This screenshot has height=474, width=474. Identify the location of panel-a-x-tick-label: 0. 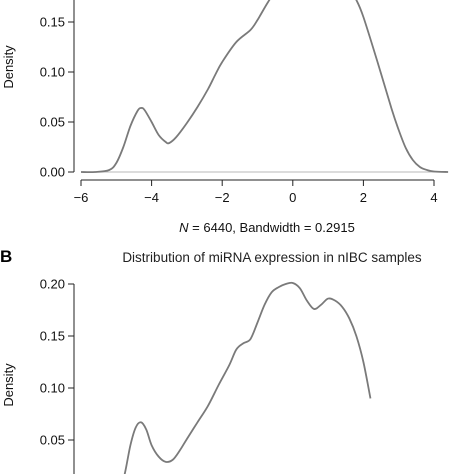
(292, 197).